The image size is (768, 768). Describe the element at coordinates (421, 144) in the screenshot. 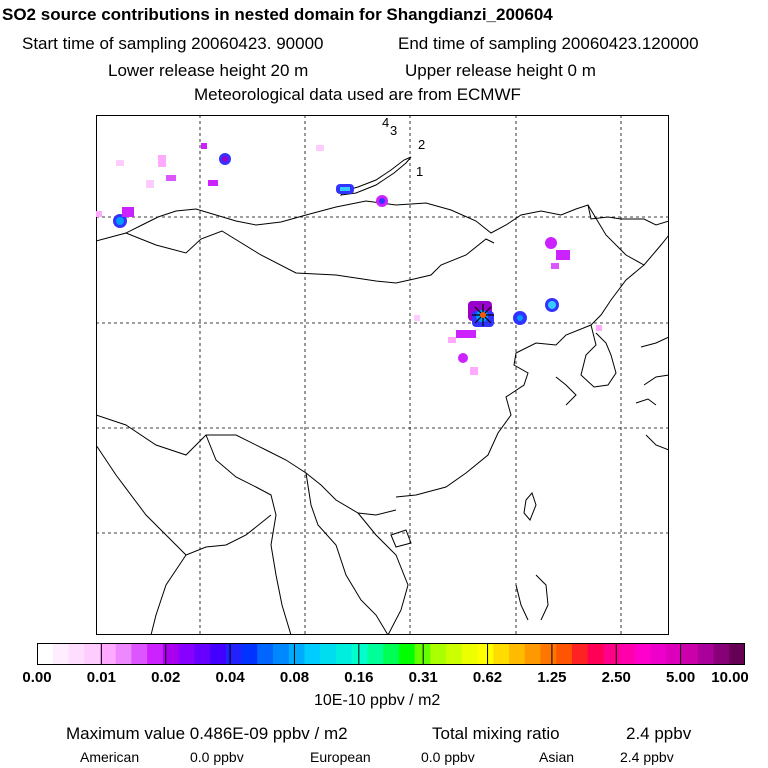

I see `trajectory-label-2: 2` at that location.